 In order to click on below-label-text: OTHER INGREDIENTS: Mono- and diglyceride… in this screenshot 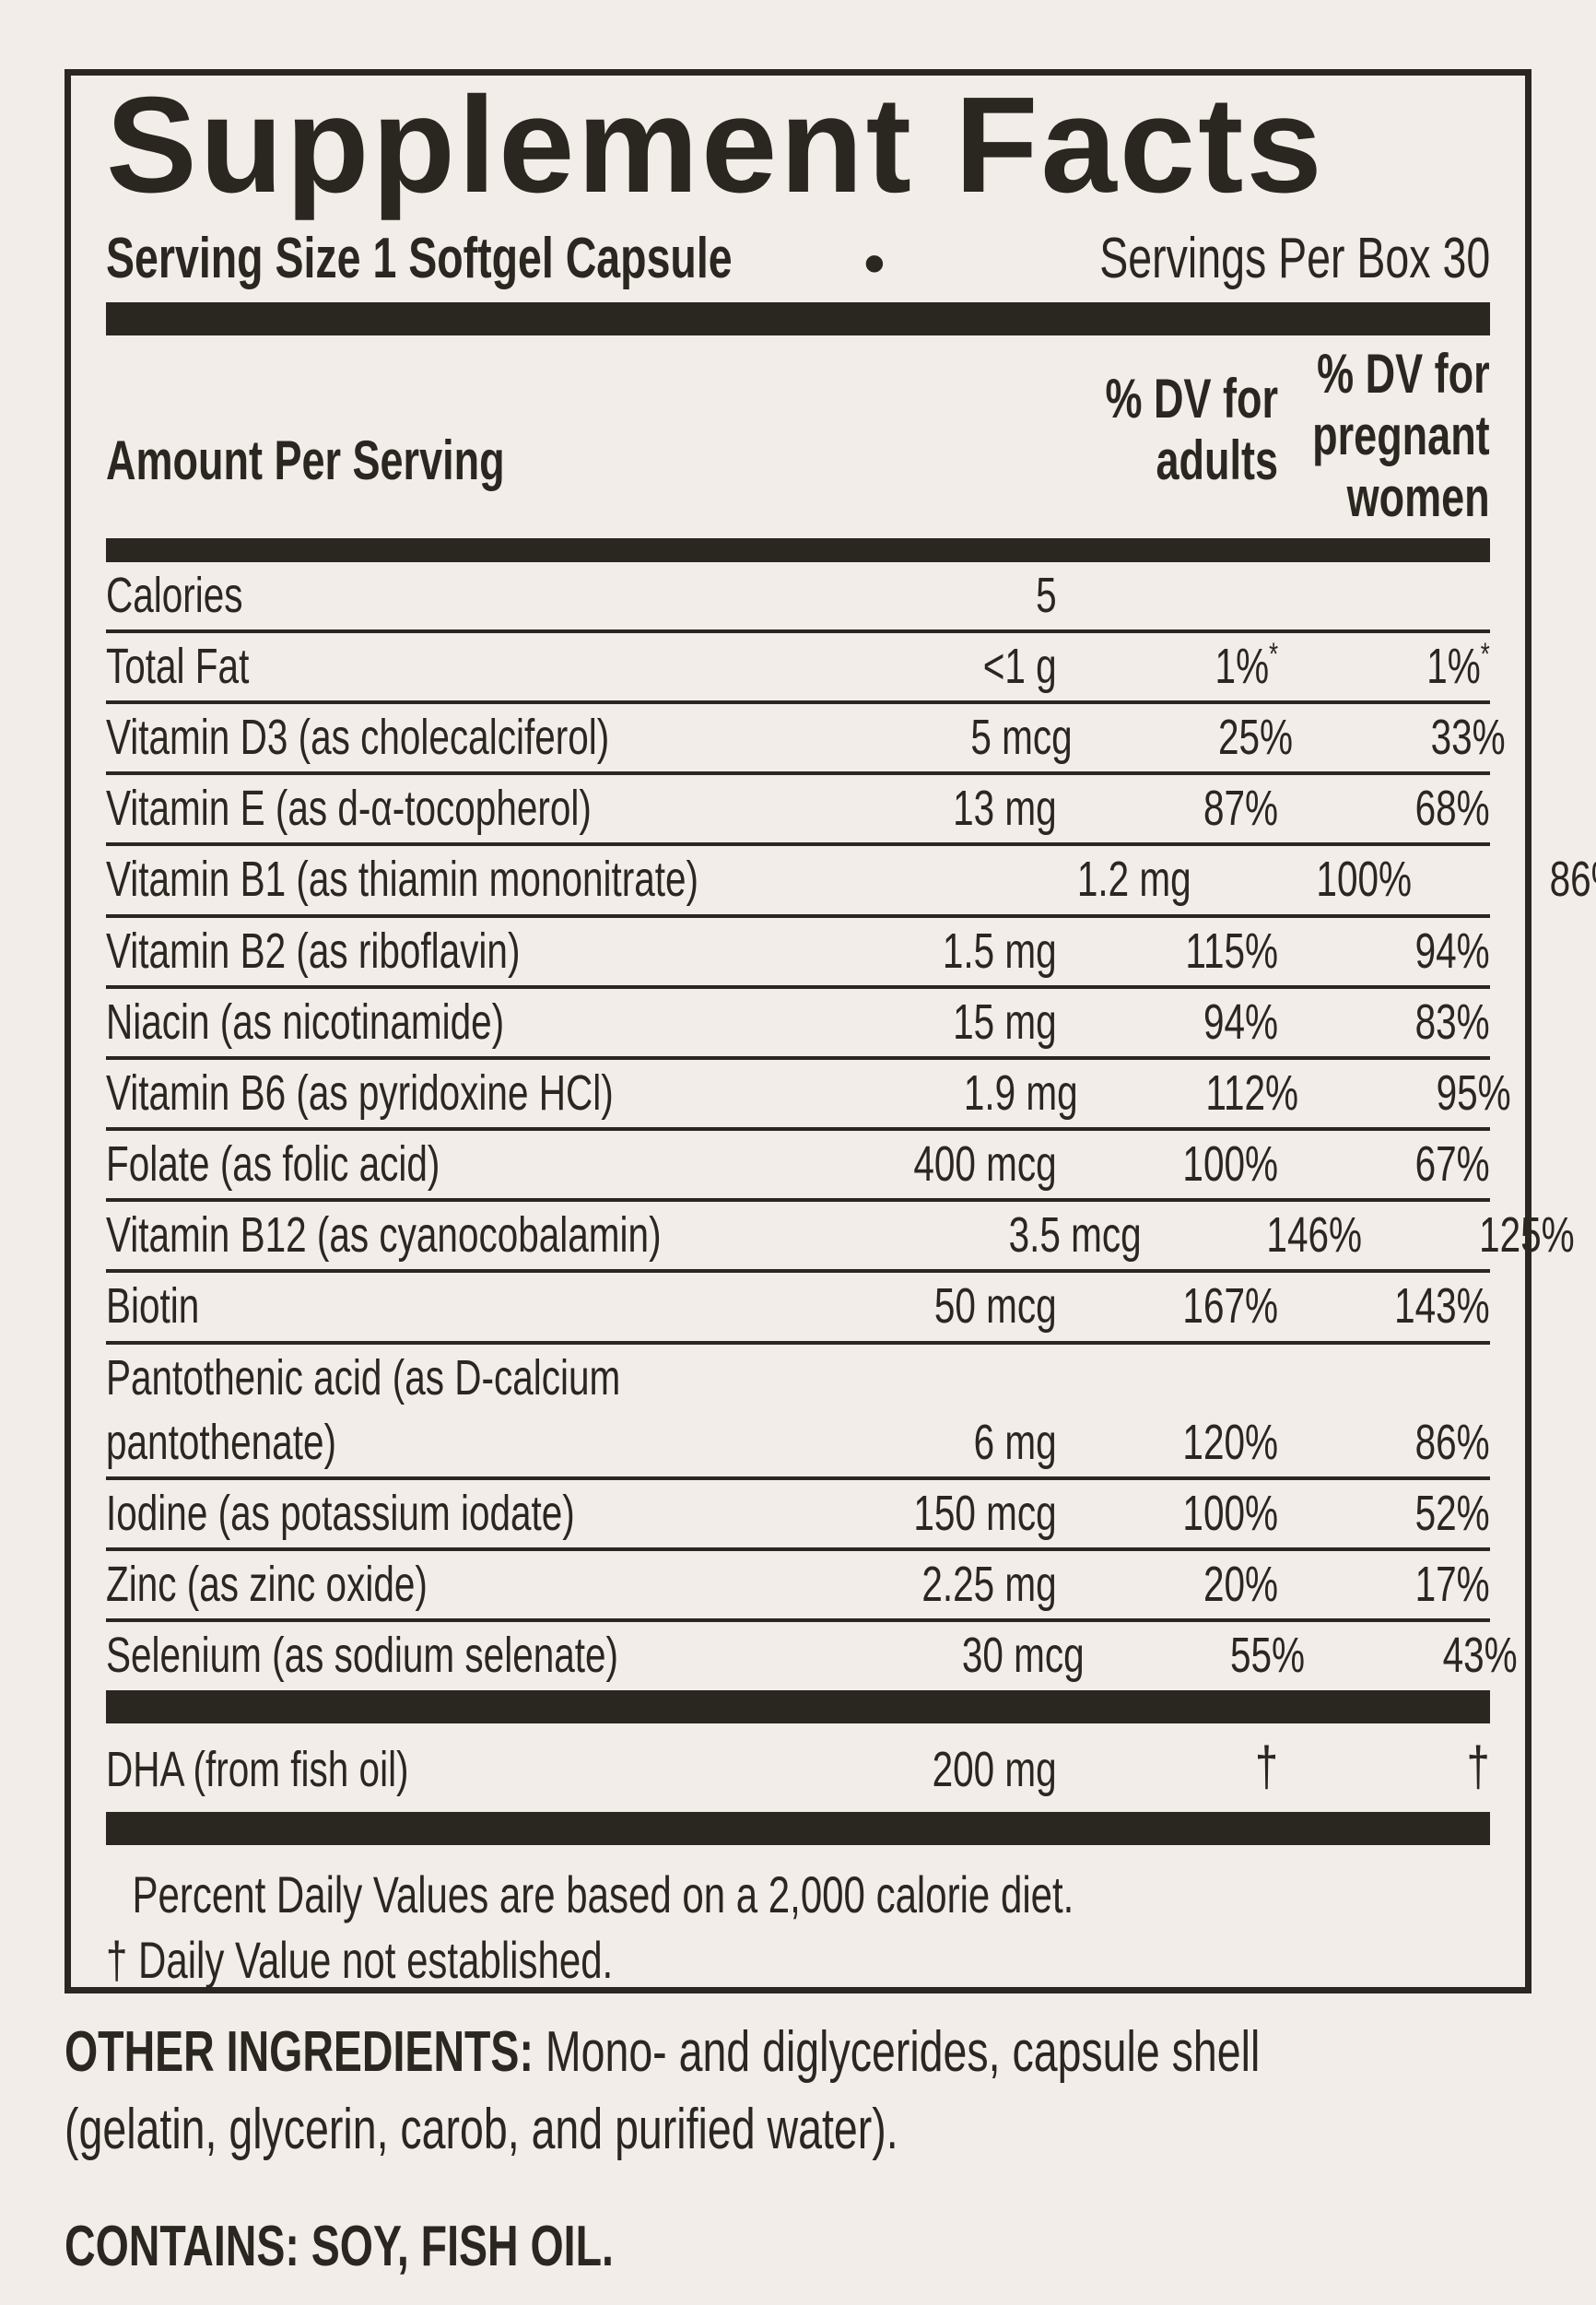, I will do `click(677, 2150)`.